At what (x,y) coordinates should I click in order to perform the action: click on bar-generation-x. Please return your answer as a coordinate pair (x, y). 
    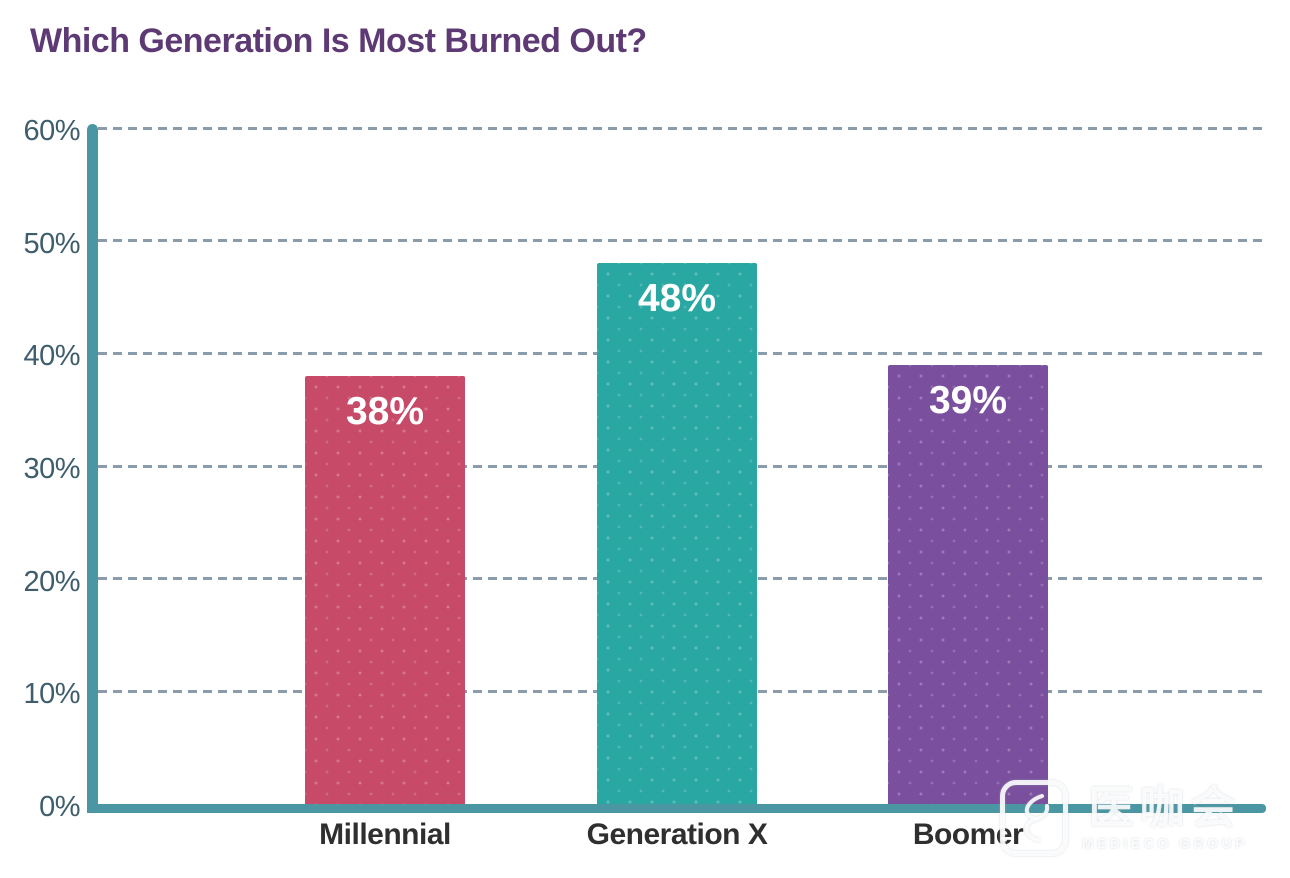
    Looking at the image, I should click on (677, 533).